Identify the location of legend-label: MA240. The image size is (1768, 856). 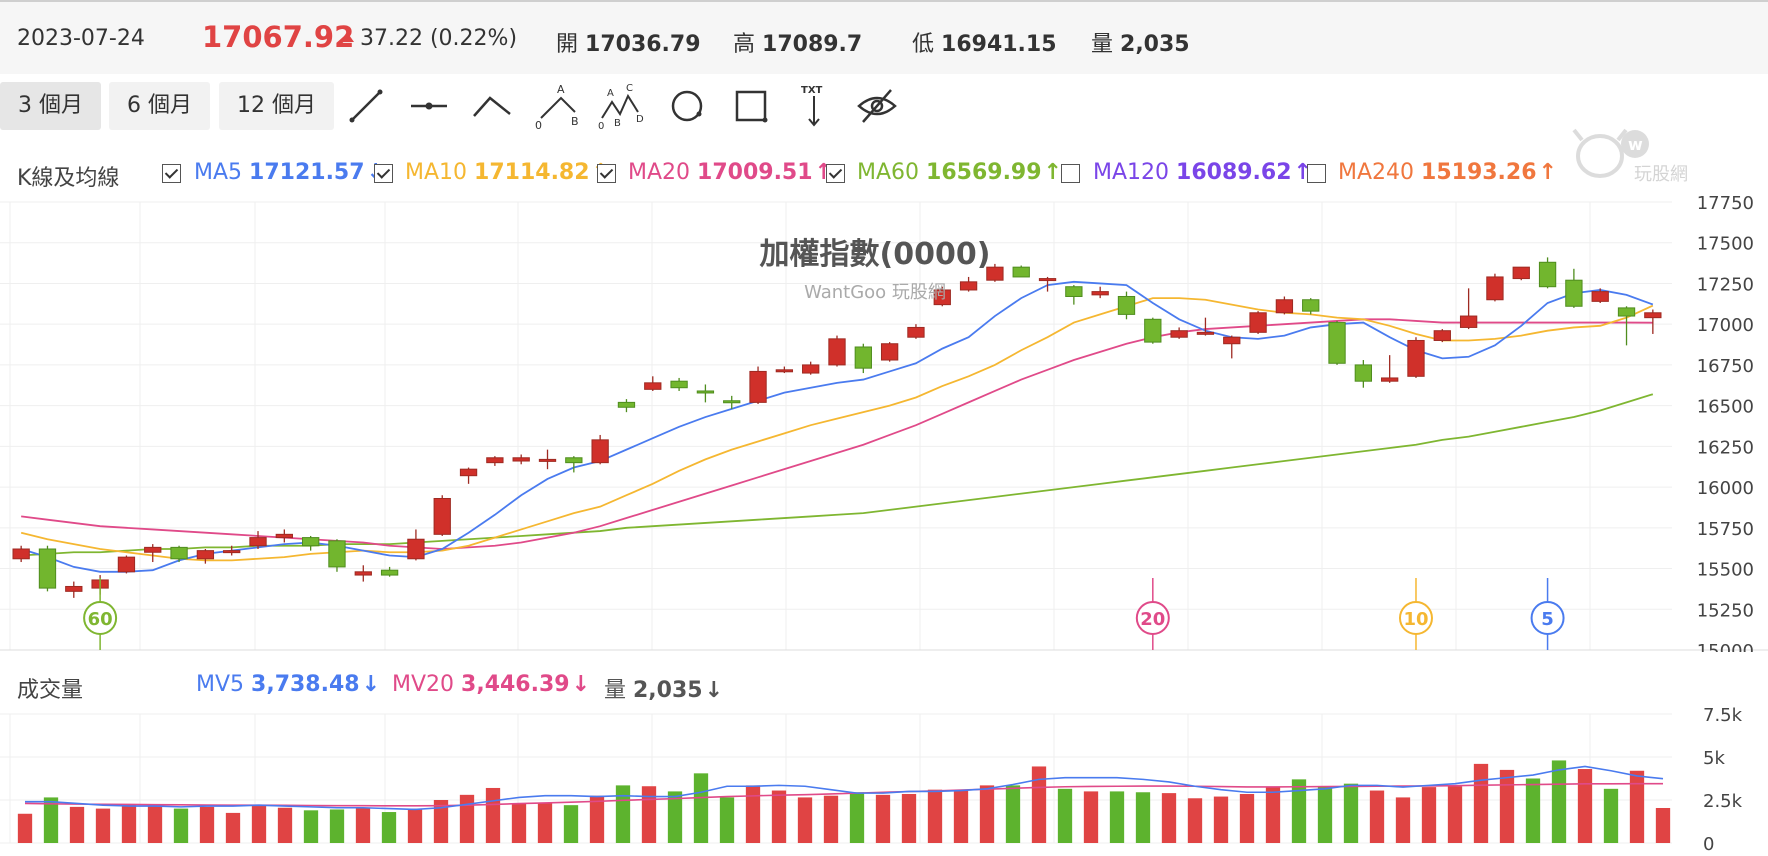
(1380, 172).